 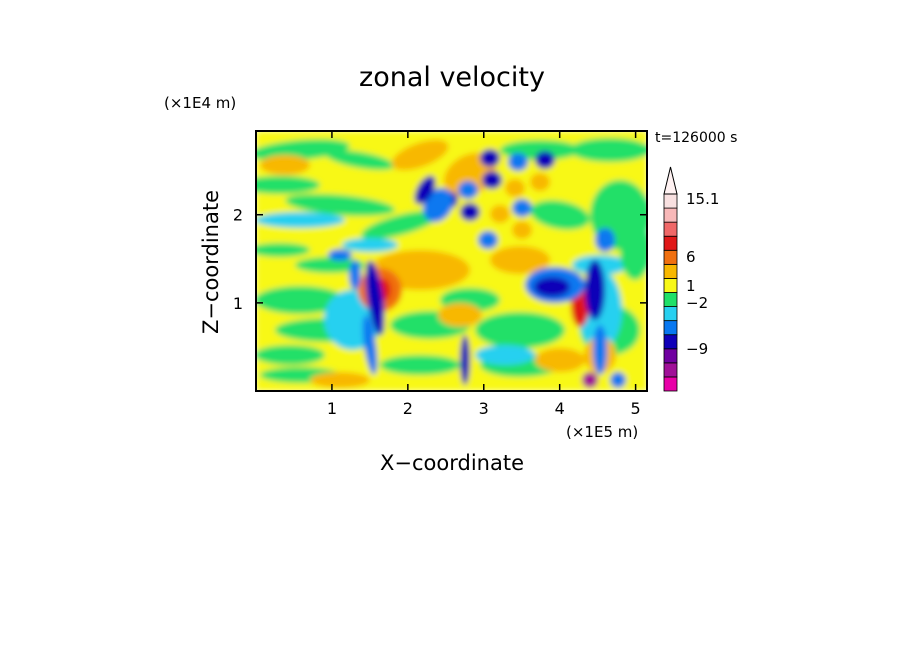 What do you see at coordinates (408, 408) in the screenshot?
I see `x-tick-label: 2` at bounding box center [408, 408].